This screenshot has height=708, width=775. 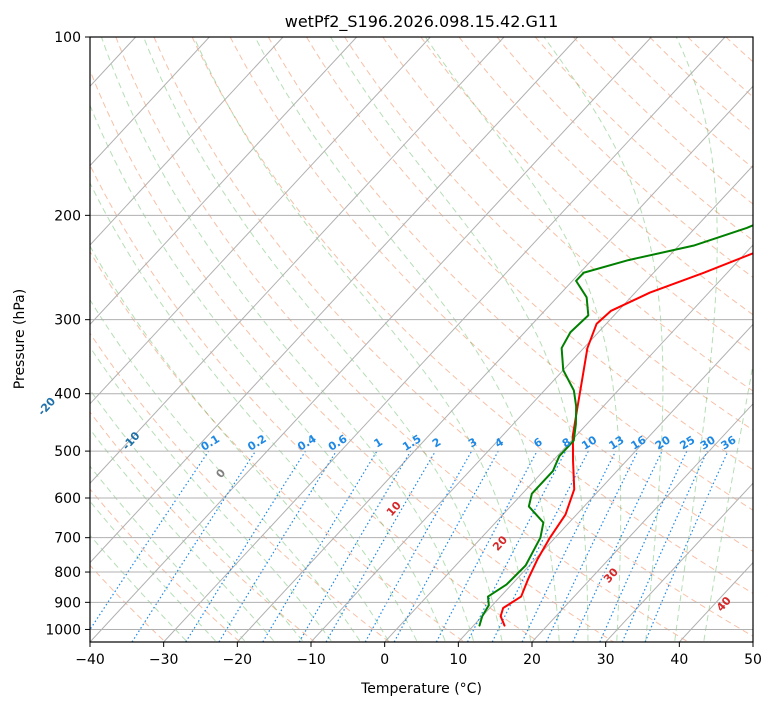 What do you see at coordinates (67, 395) in the screenshot?
I see `y-tick-label: 400` at bounding box center [67, 395].